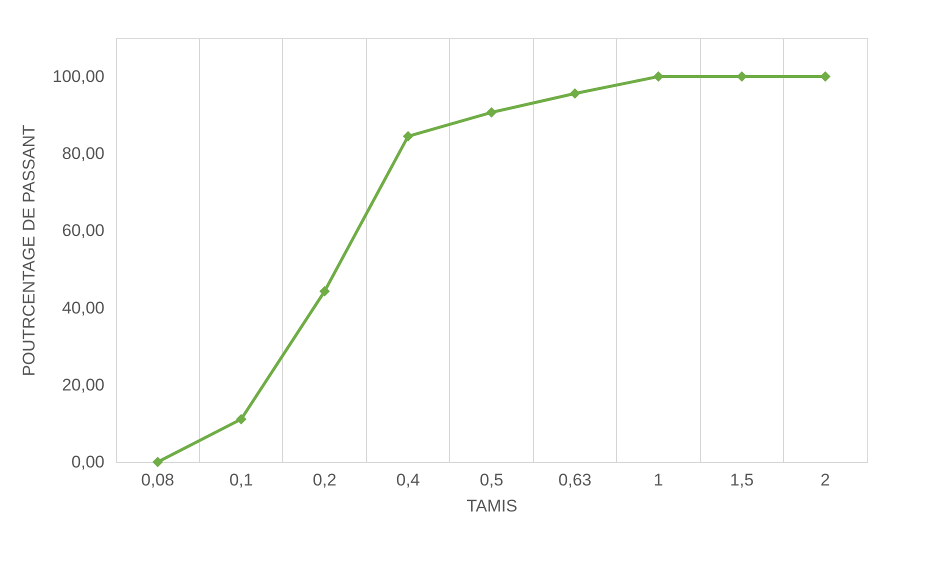  I want to click on x-tick-label: 2, so click(825, 480).